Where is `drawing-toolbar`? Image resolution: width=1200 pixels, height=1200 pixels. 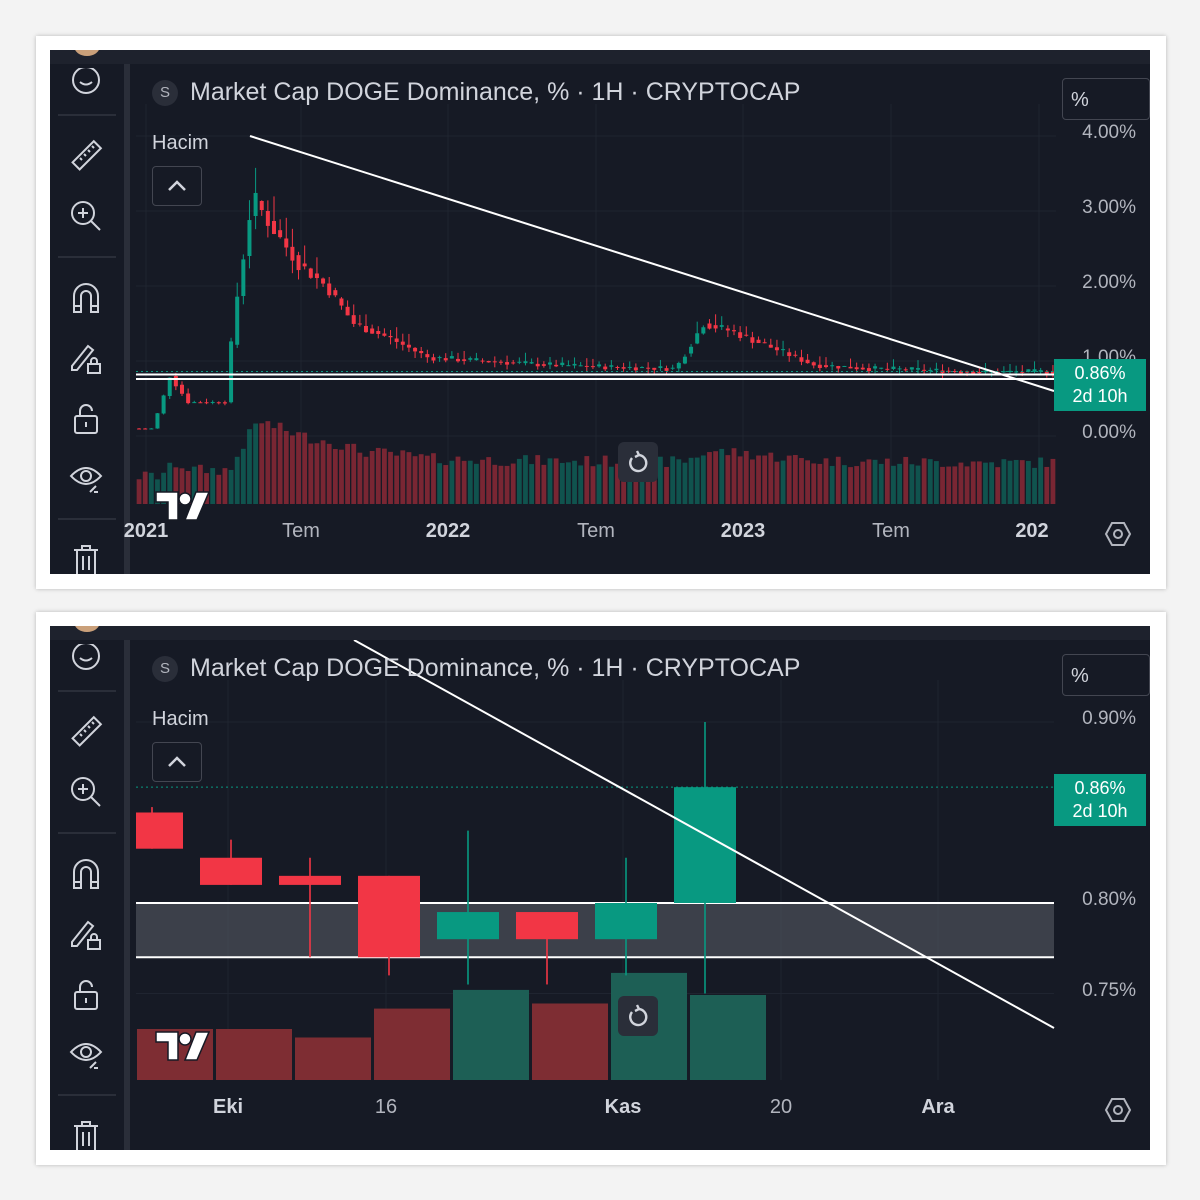
drawing-toolbar is located at coordinates (90, 319).